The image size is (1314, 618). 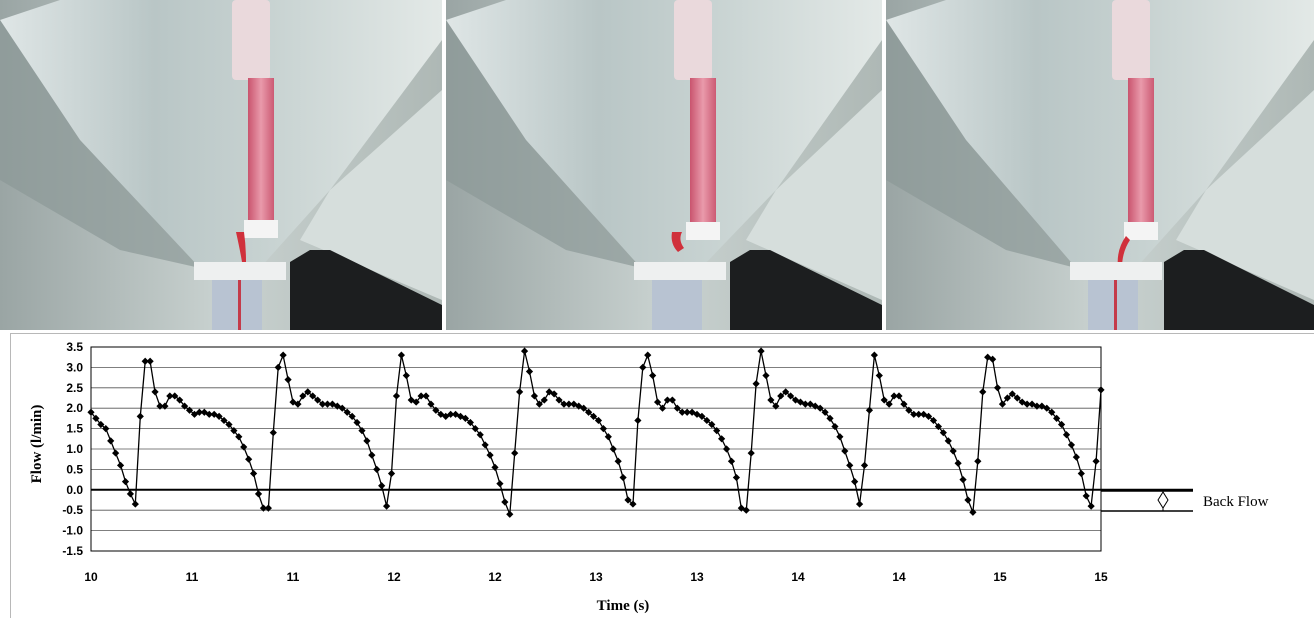 What do you see at coordinates (1236, 502) in the screenshot?
I see `back-flow-label: Back Flow` at bounding box center [1236, 502].